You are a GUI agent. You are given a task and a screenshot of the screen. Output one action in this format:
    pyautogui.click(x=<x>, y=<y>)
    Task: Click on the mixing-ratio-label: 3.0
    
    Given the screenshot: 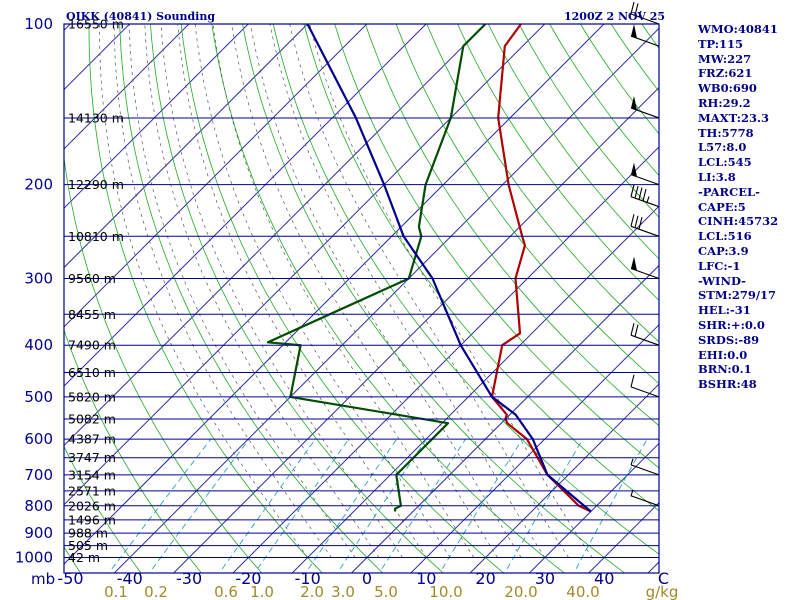 What is the action you would take?
    pyautogui.click(x=343, y=591)
    